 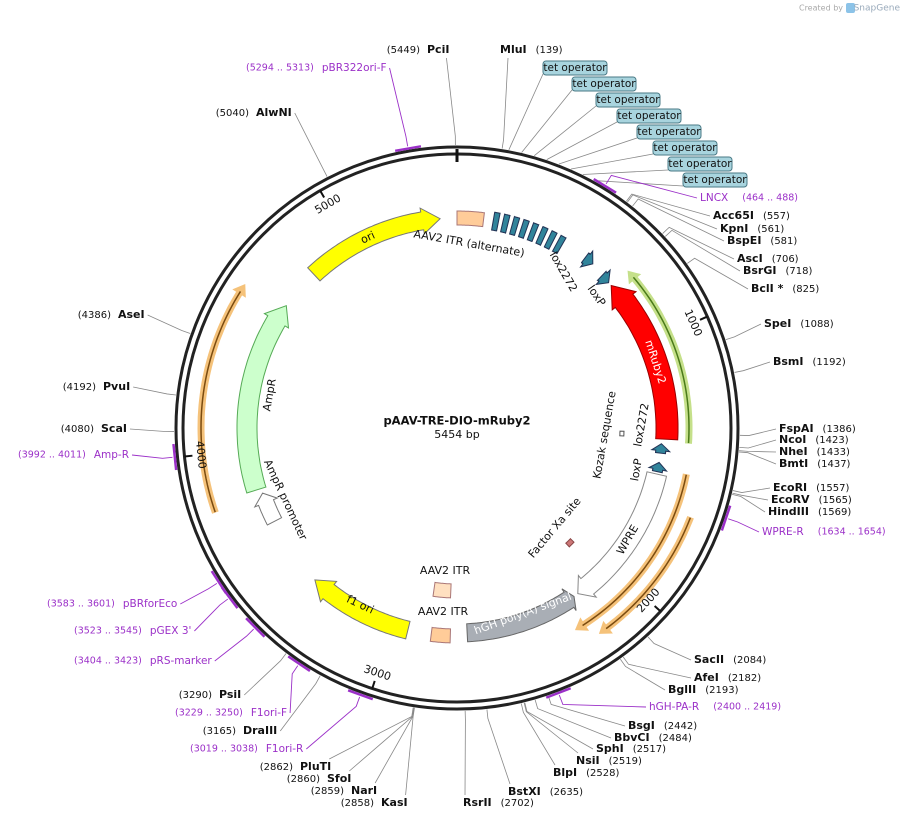 I want to click on site-position: (2860), so click(x=303, y=779).